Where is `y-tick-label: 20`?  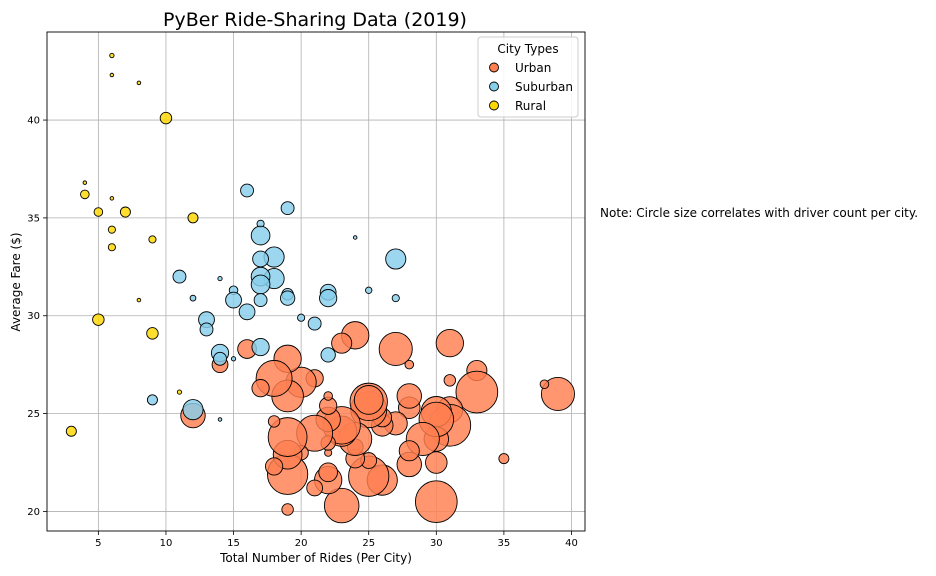
y-tick-label: 20 is located at coordinates (33, 512).